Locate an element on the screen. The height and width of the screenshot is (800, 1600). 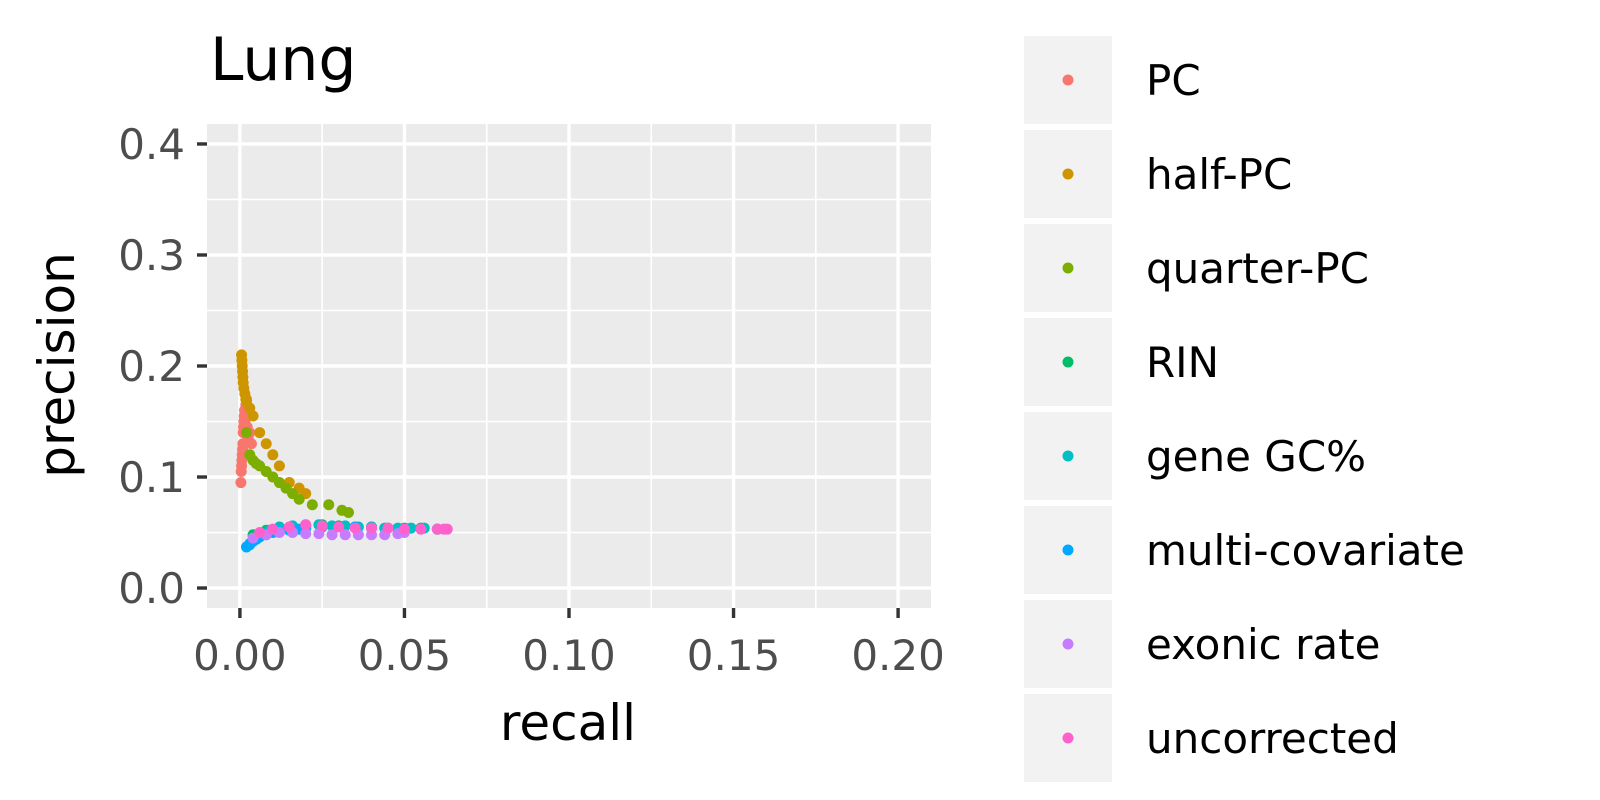
series-uncorrected is located at coordinates (353, 529).